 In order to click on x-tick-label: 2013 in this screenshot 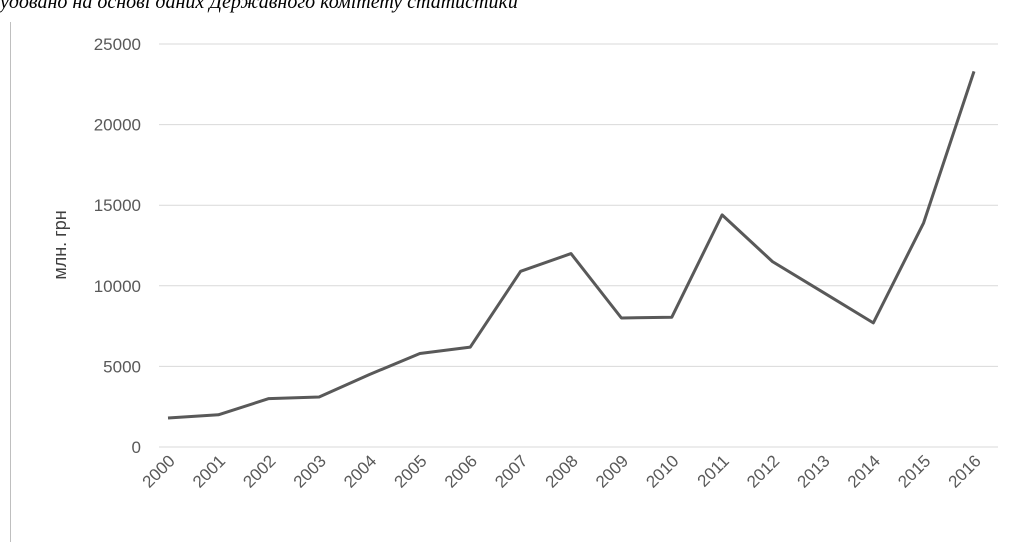, I will do `click(814, 471)`.